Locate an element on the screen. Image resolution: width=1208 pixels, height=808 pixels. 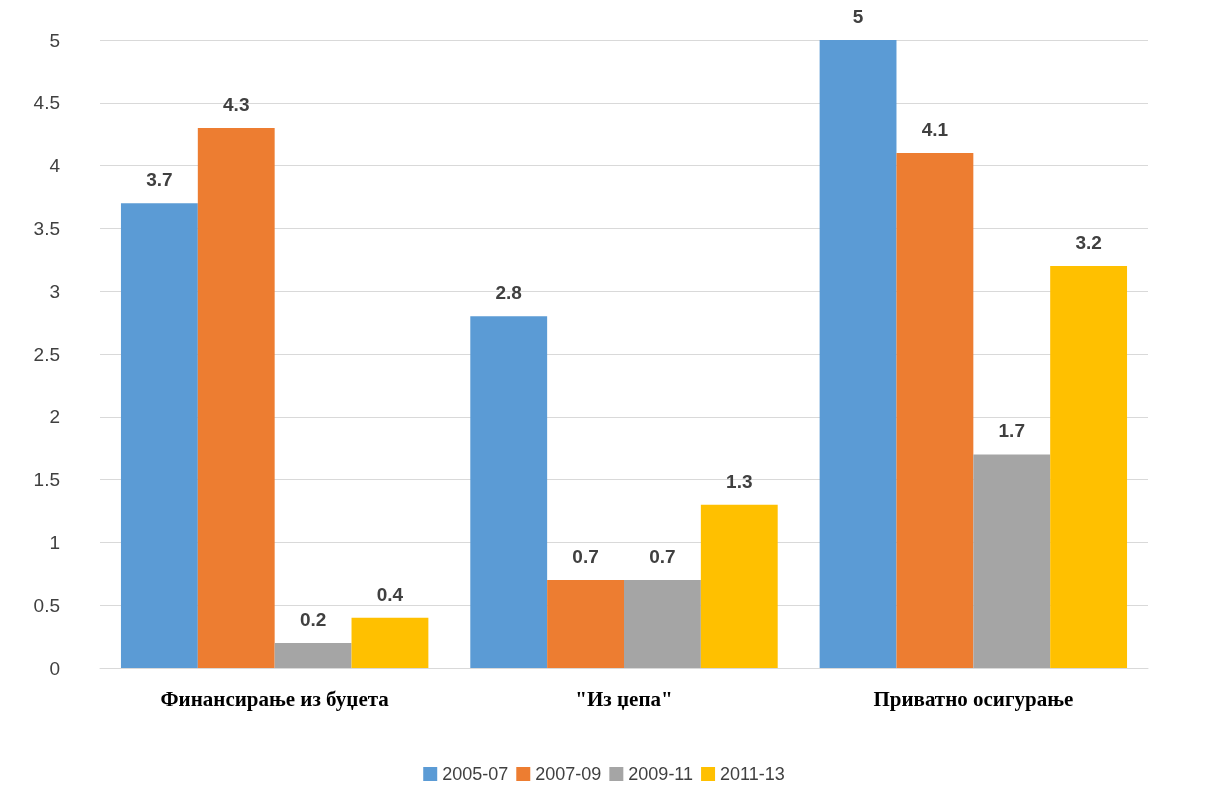
x-tick-label: Финансирање из буџета is located at coordinates (275, 698).